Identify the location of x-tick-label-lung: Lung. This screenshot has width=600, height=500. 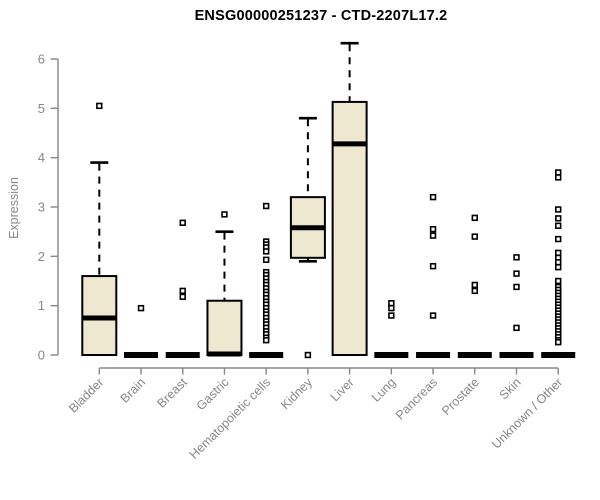
(384, 390).